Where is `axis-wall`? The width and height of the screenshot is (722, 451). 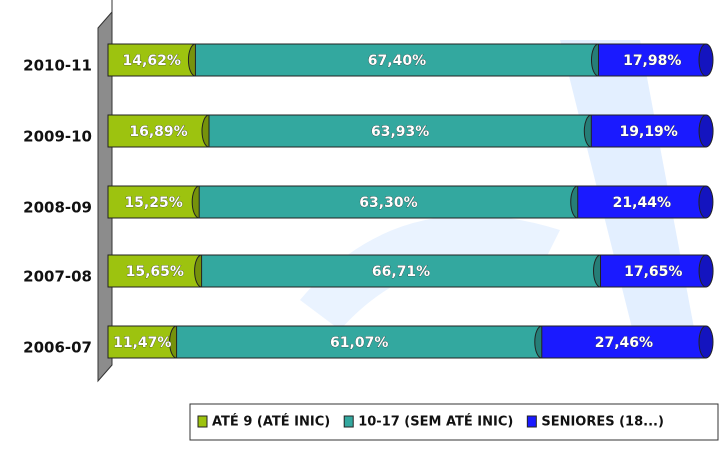
axis-wall is located at coordinates (105, 196).